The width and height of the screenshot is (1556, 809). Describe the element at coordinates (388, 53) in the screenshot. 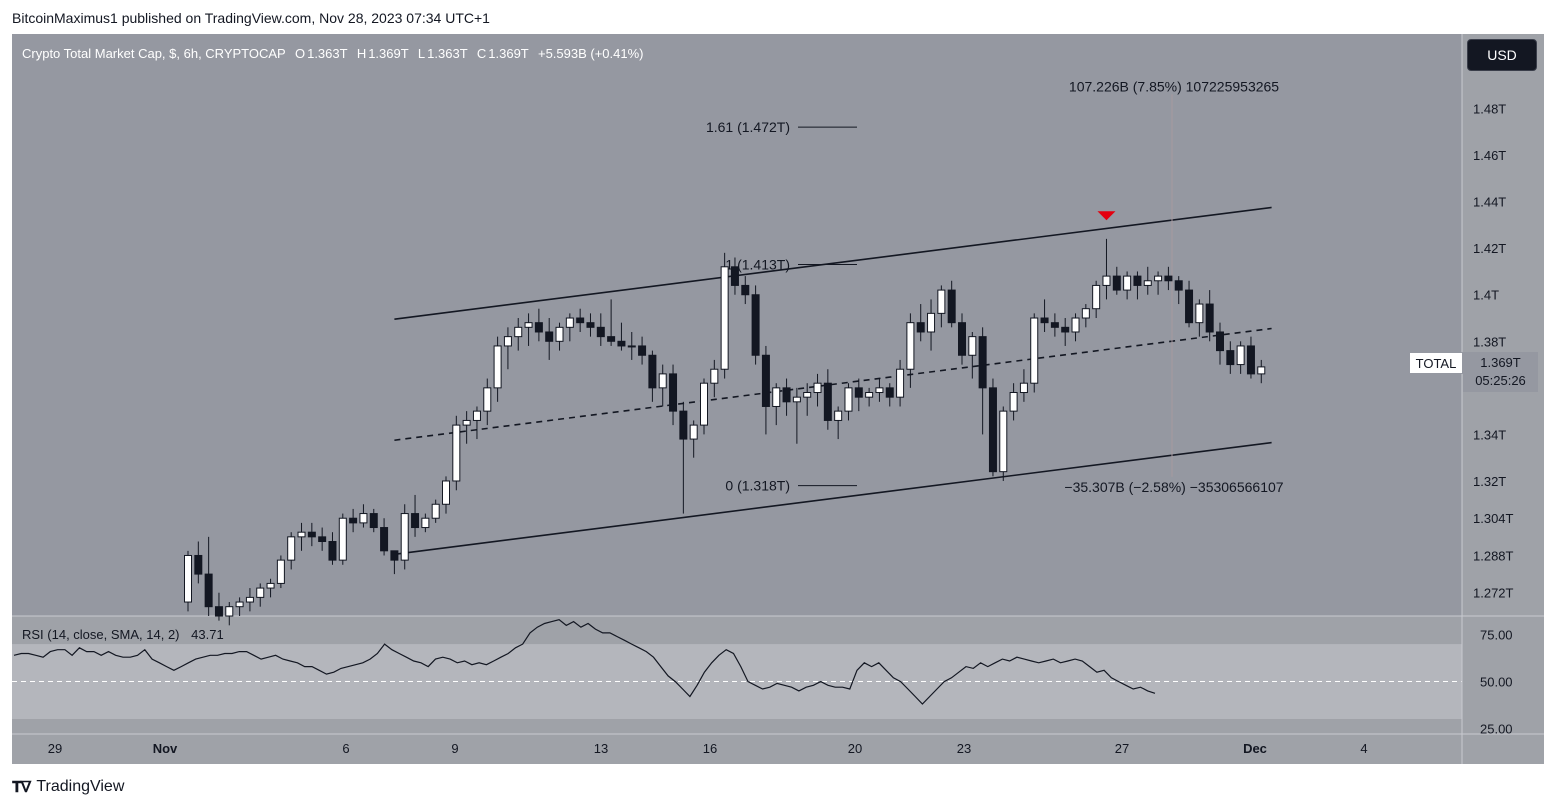

I see `high-value: 1.369T` at that location.